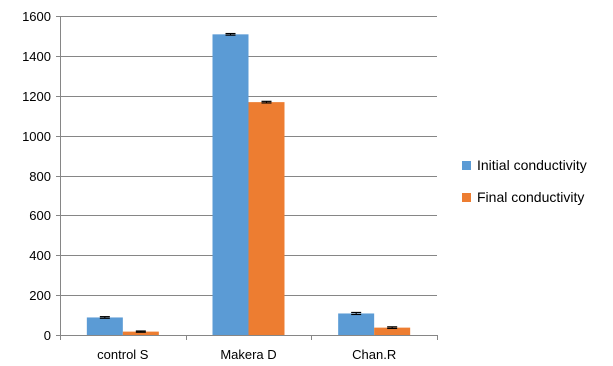 This screenshot has height=366, width=613. I want to click on x-tick-label: Makera D, so click(248, 354).